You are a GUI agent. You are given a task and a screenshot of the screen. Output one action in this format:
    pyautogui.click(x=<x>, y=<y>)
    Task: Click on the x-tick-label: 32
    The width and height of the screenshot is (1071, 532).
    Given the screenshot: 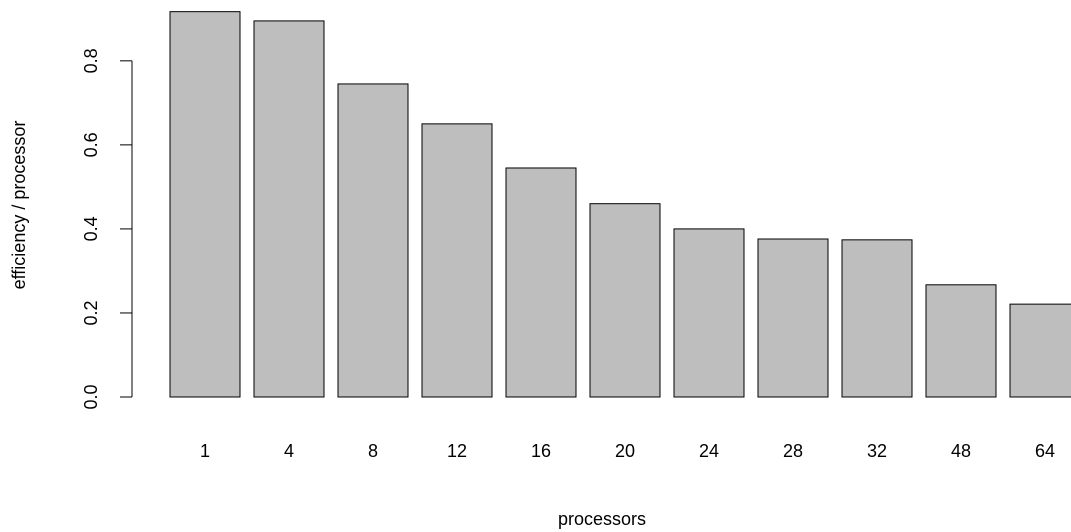 What is the action you would take?
    pyautogui.click(x=877, y=451)
    